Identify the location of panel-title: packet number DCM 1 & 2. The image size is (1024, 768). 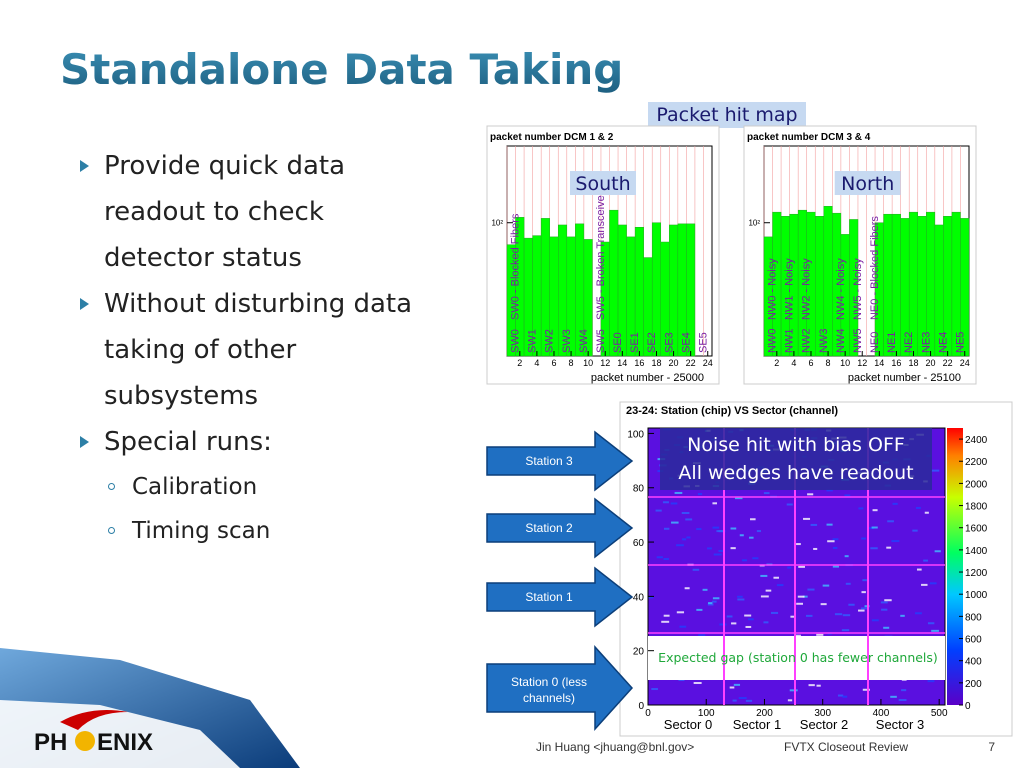
(552, 137).